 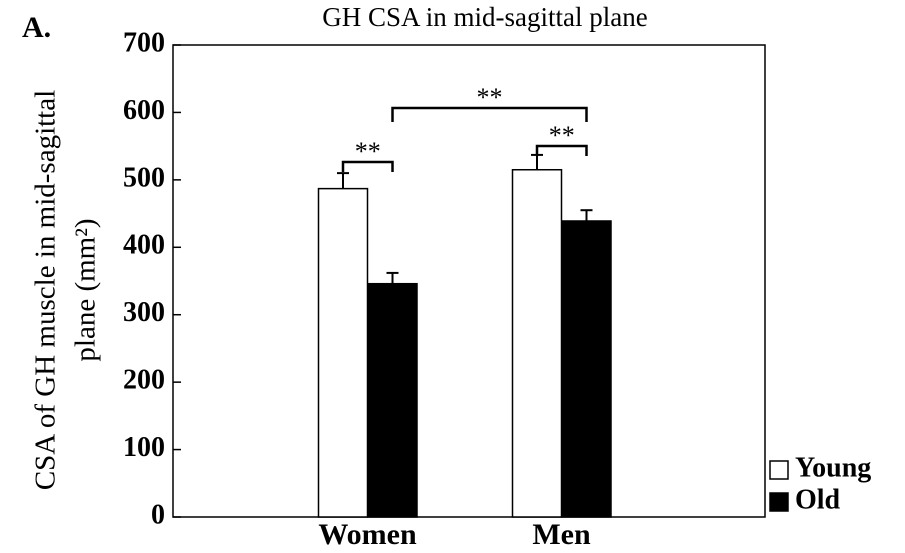 I want to click on y-tick-label: 400, so click(x=144, y=245).